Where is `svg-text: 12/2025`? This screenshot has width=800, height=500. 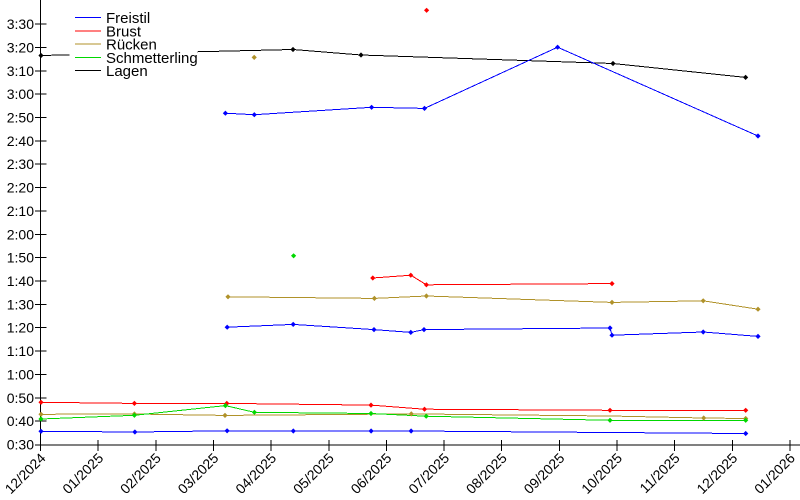 svg-text: 12/2025 is located at coordinates (716, 473).